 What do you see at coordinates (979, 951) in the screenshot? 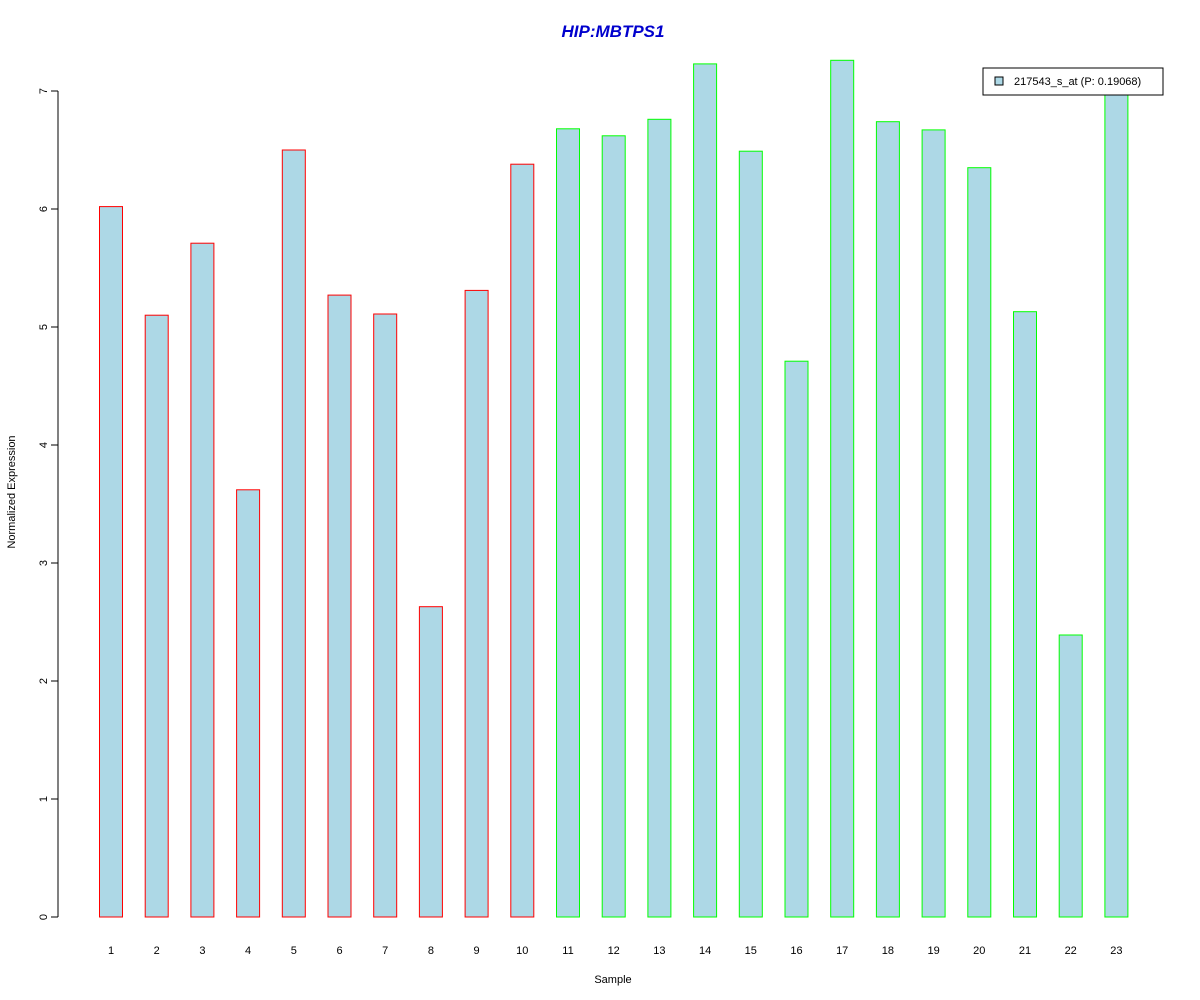
I see `x-tick-label: 20` at bounding box center [979, 951].